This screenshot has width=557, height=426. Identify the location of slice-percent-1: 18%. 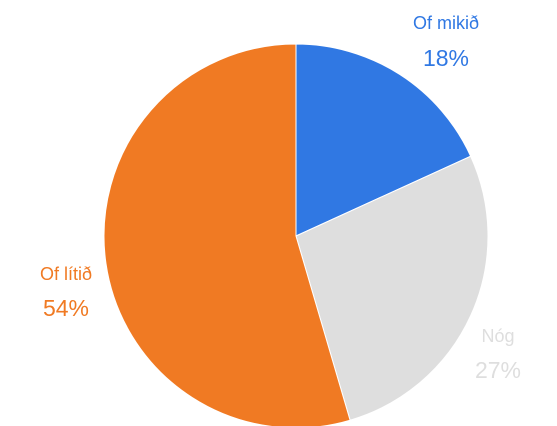
(446, 58).